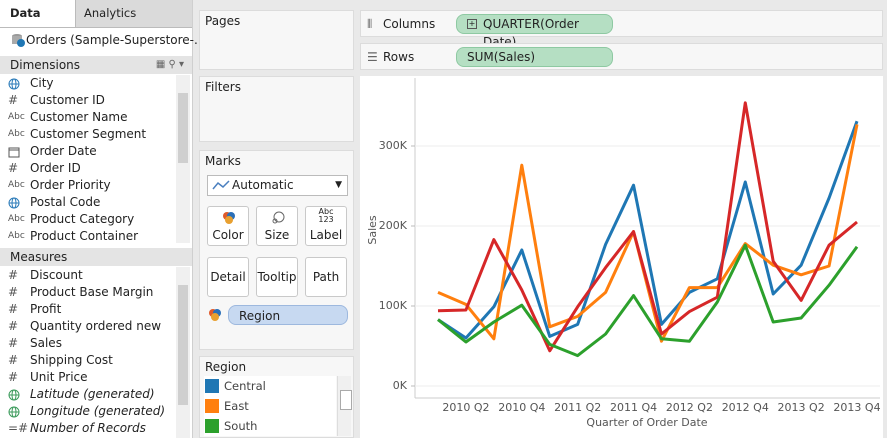 This screenshot has width=887, height=438. I want to click on tooltip-button: Tooltip, so click(277, 277).